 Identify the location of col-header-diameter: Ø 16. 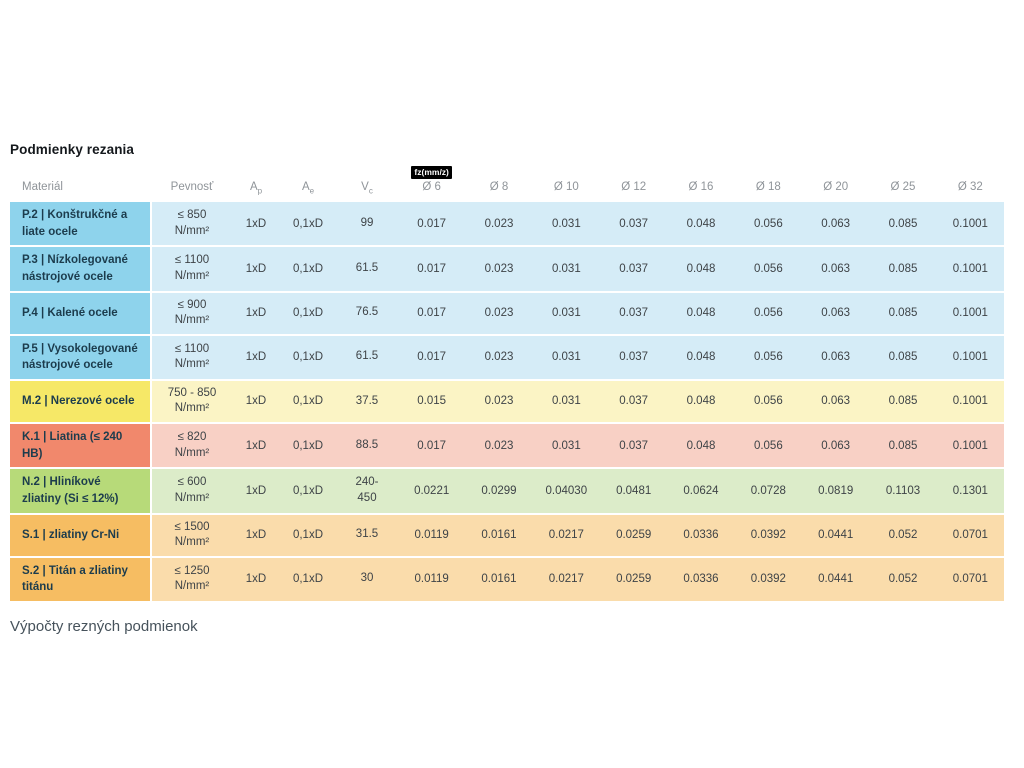
(700, 188).